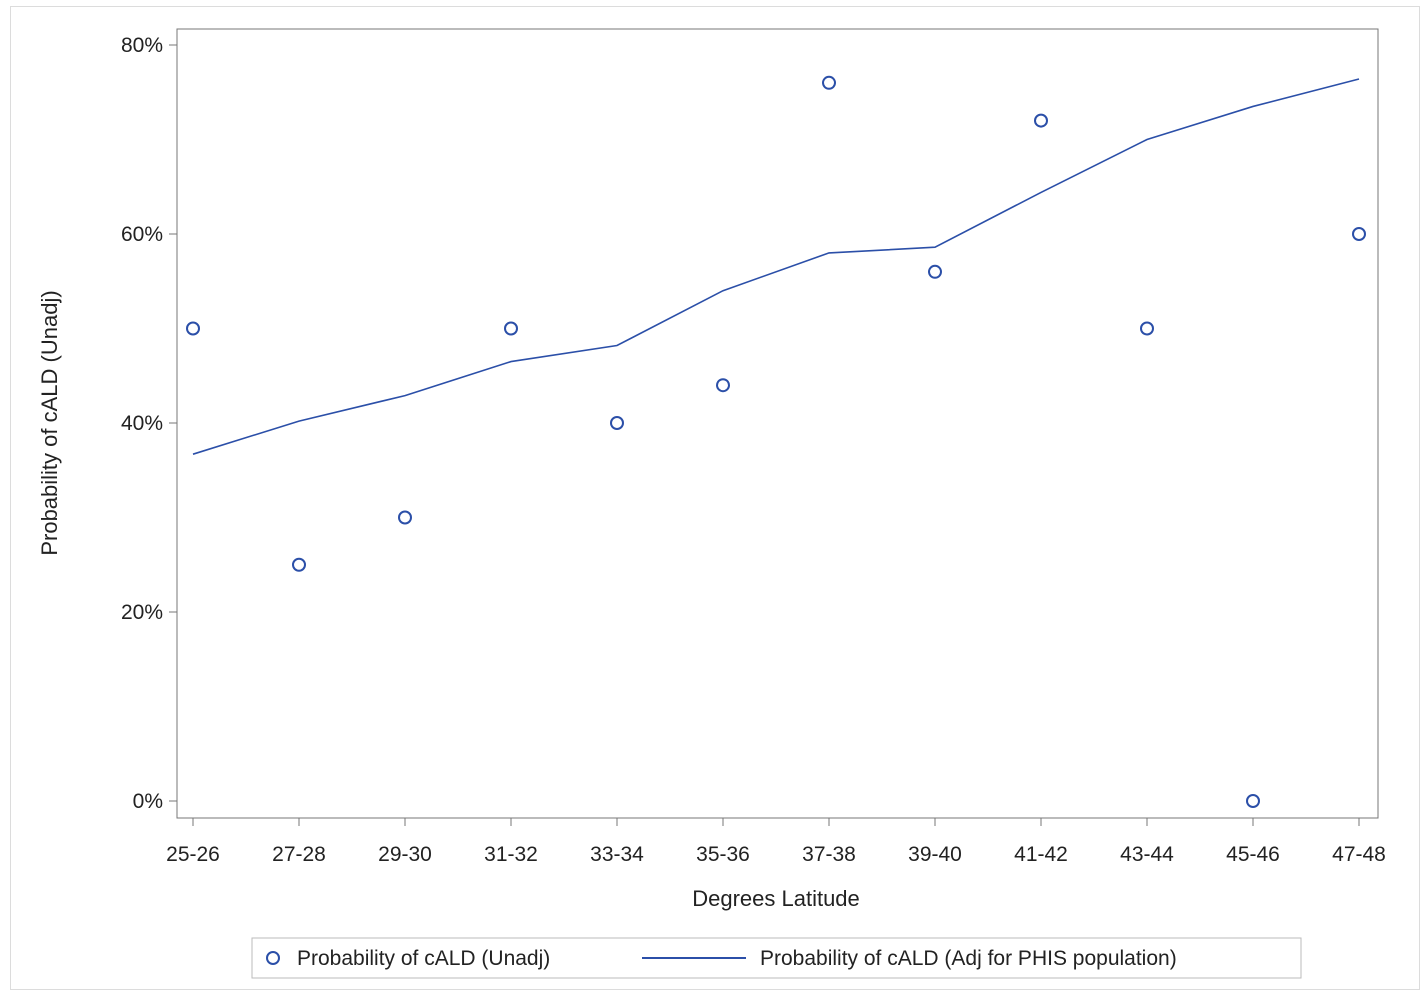 The height and width of the screenshot is (994, 1424). I want to click on x-tick-label: 35-36, so click(723, 854).